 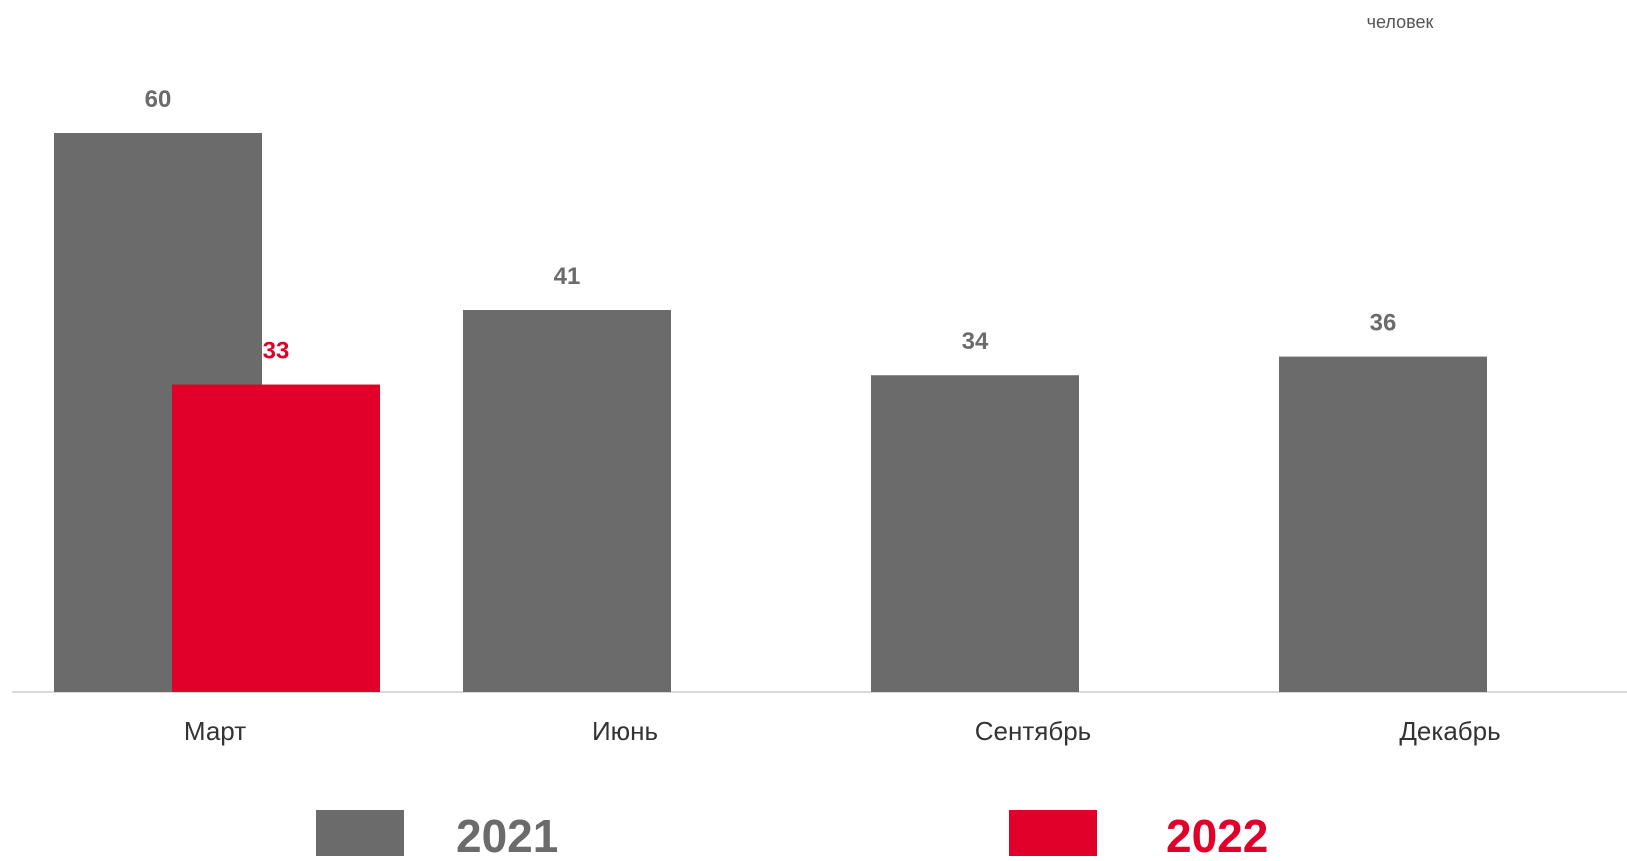 What do you see at coordinates (1217, 833) in the screenshot?
I see `legend-label-2022: 2022` at bounding box center [1217, 833].